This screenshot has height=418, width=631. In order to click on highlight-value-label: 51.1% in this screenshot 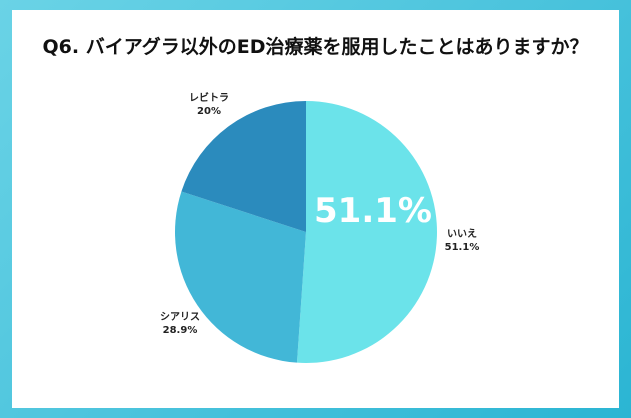, I will do `click(373, 211)`.